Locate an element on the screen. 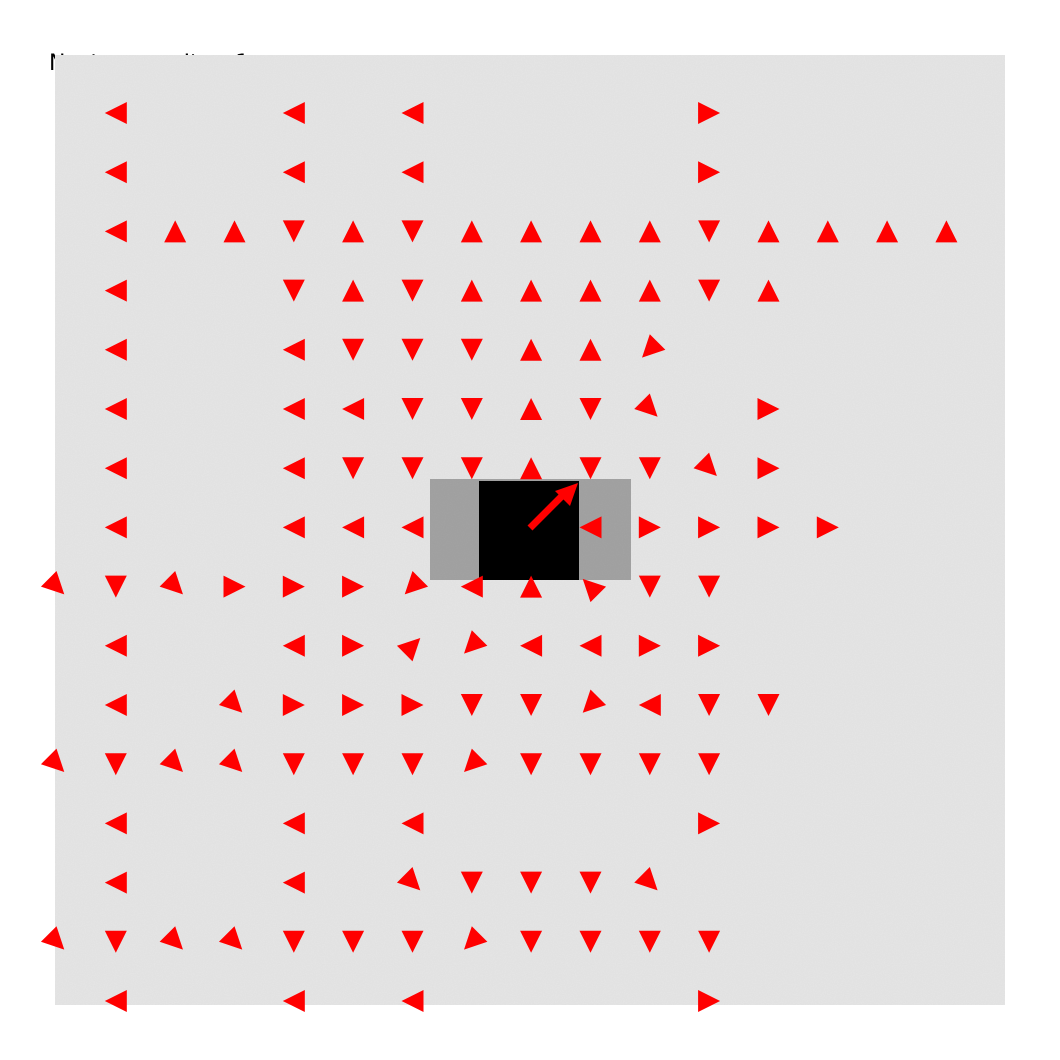  center-arrow-layer is located at coordinates (552, 507).